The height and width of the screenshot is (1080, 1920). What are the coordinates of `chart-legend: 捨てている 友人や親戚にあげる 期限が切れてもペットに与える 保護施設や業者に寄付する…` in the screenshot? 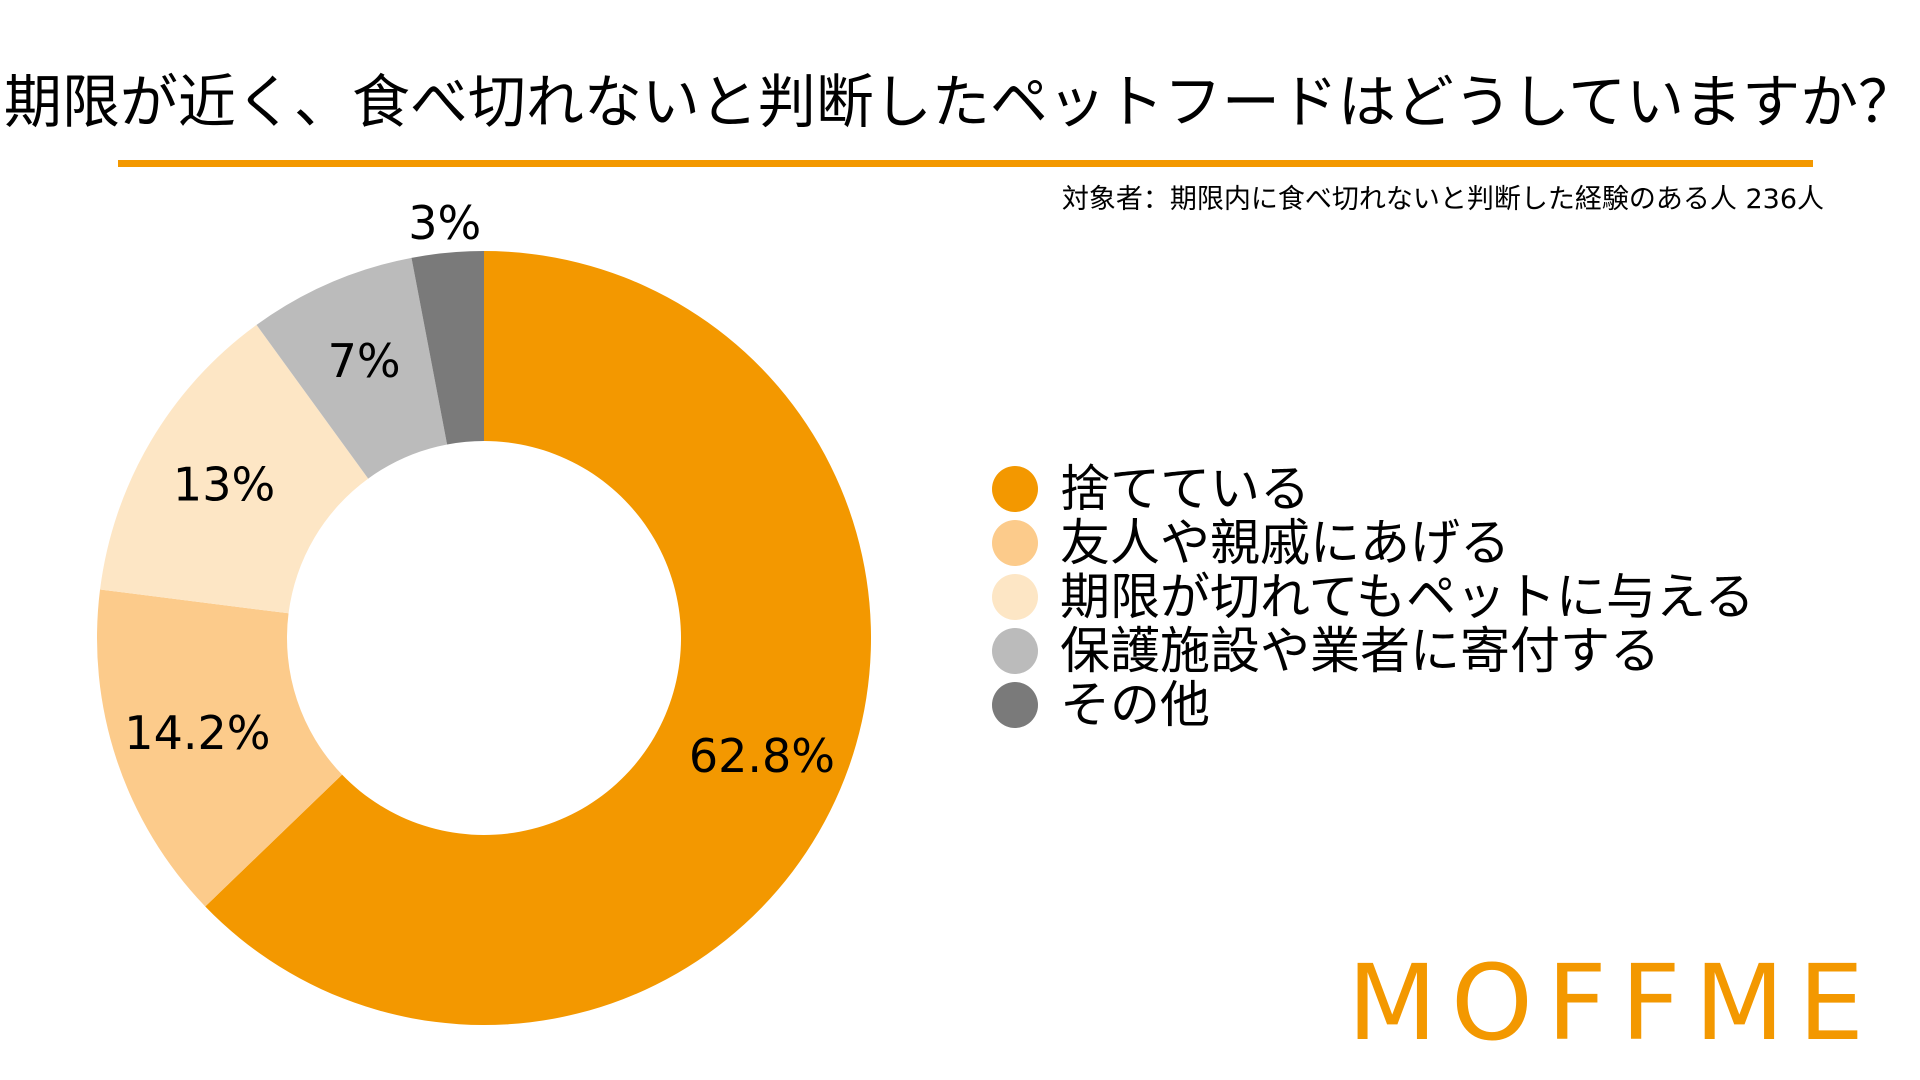 It's located at (1373, 597).